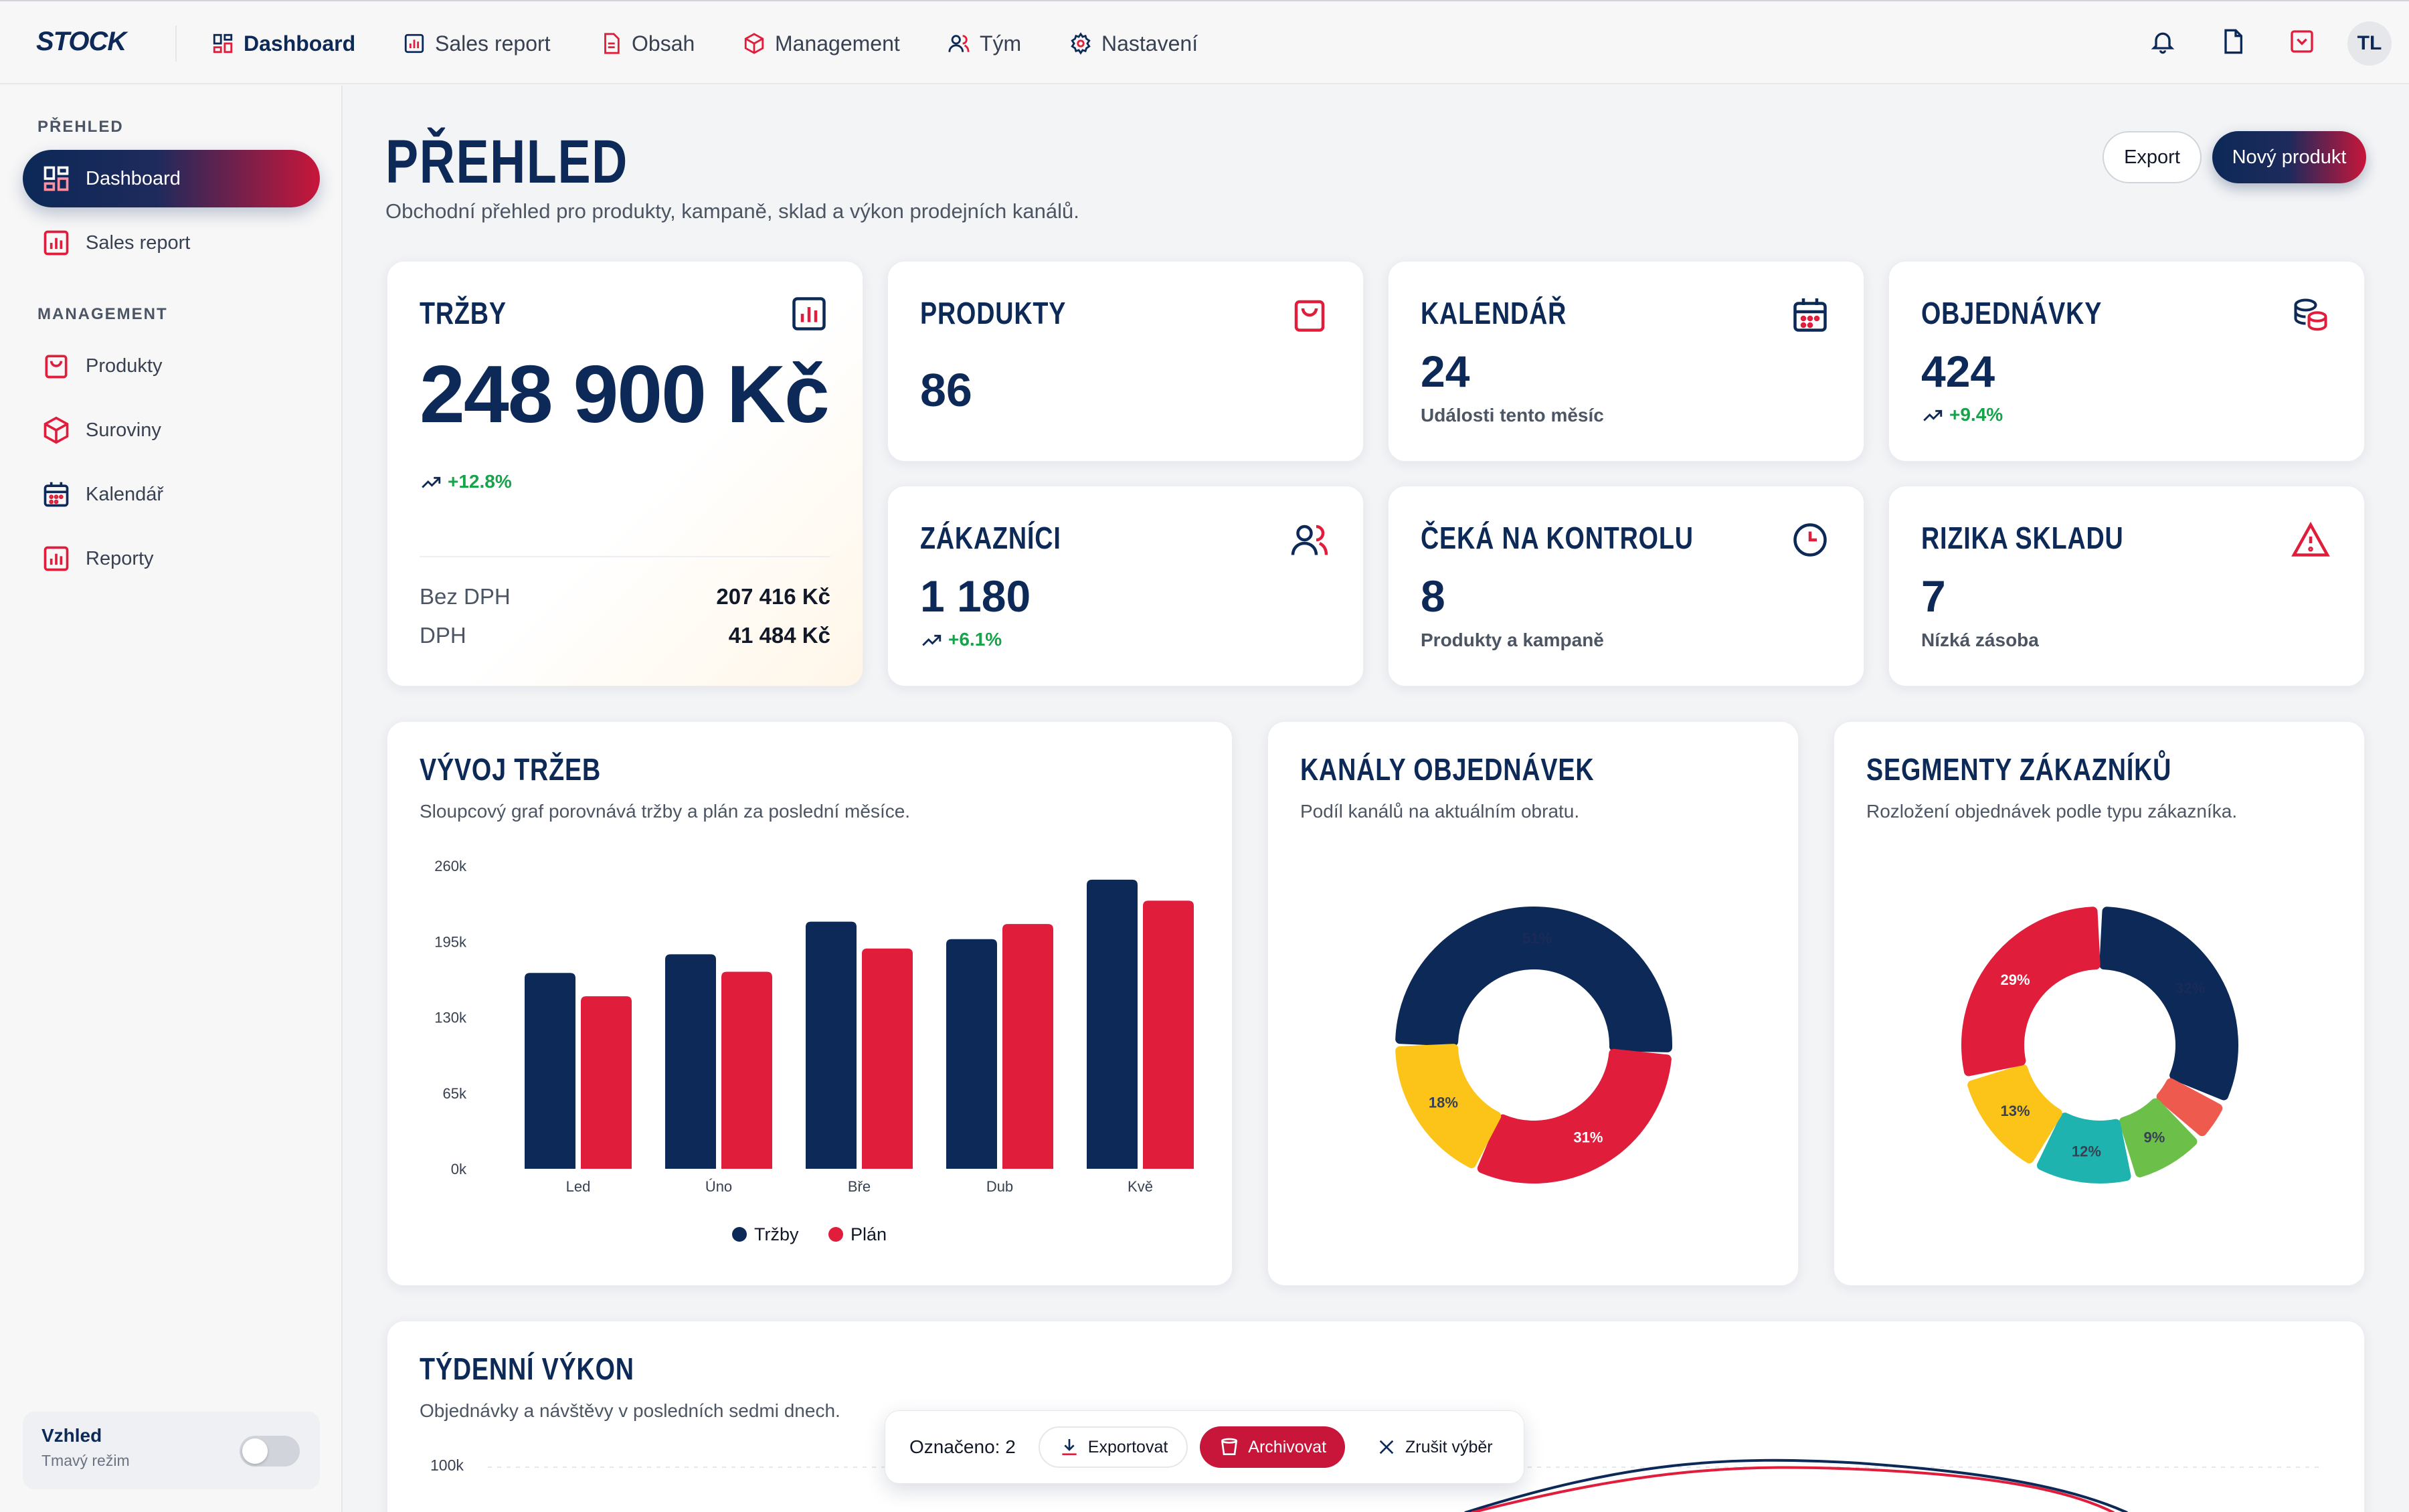  Describe the element at coordinates (1626, 586) in the screenshot. I see `kpi-card-pending-review: ČEKÁ NA KONTROLU 8 Produkty a kampaně` at that location.